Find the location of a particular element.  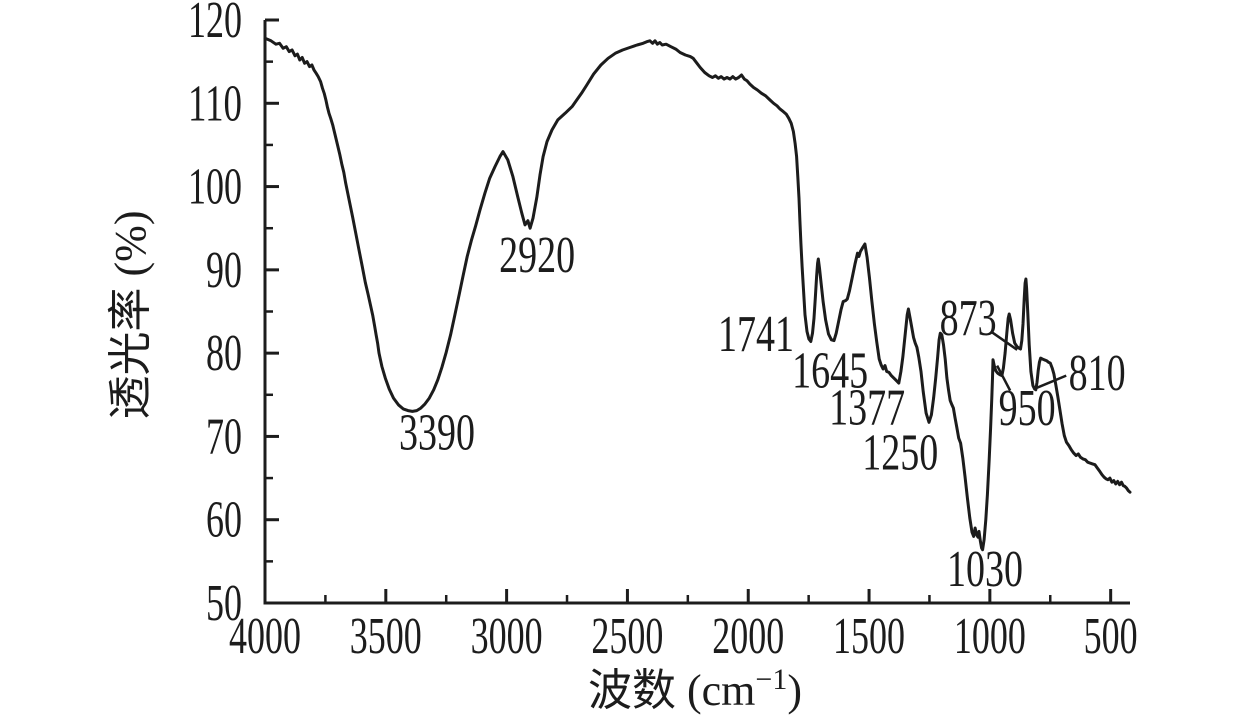

annotation-810: 810 is located at coordinates (1097, 373).